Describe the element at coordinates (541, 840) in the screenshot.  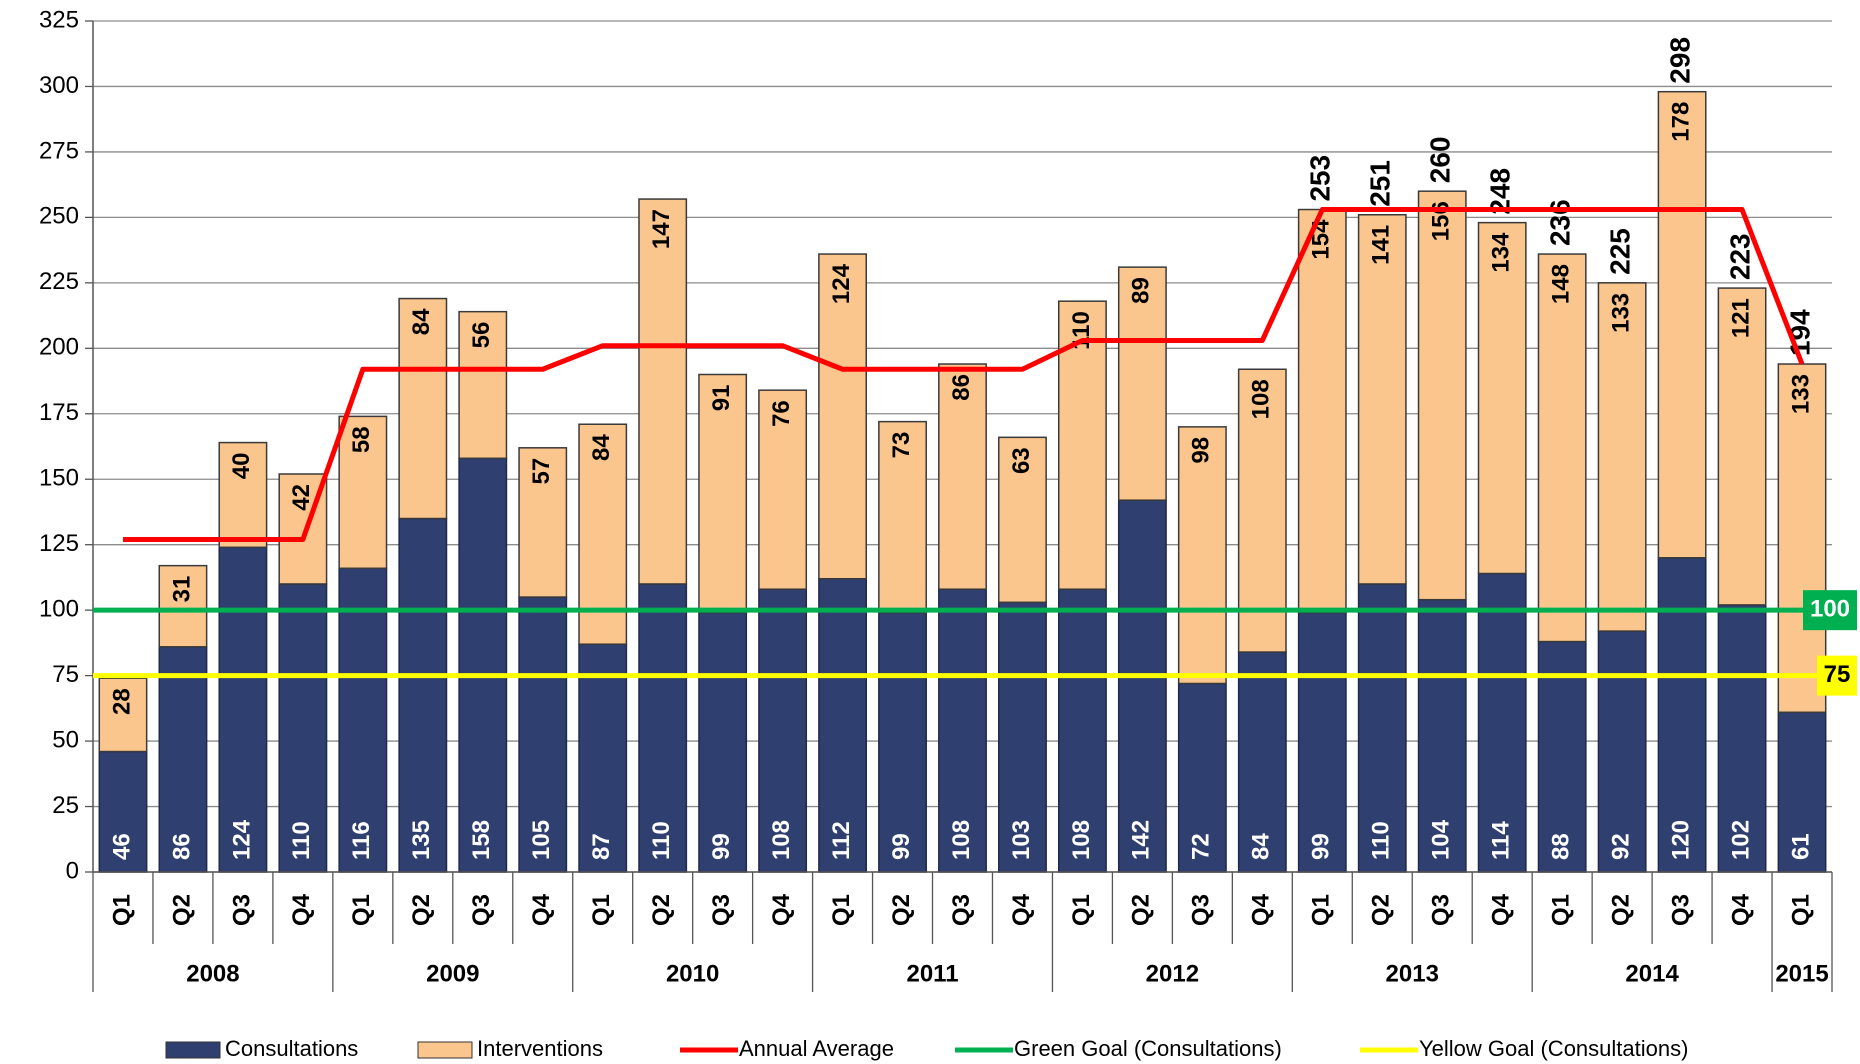
I see `value-label: 105` at that location.